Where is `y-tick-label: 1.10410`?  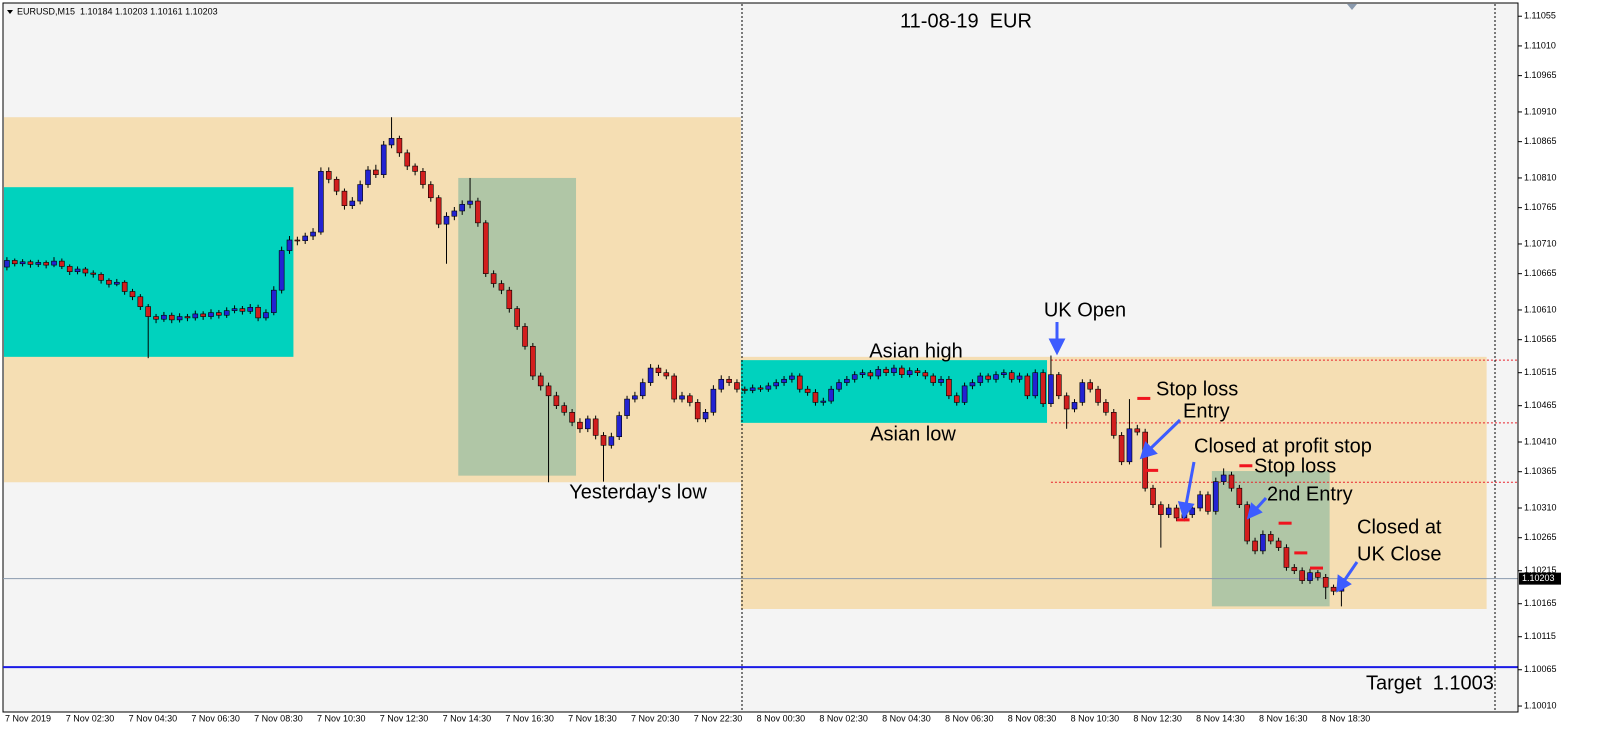 y-tick-label: 1.10410 is located at coordinates (1540, 441).